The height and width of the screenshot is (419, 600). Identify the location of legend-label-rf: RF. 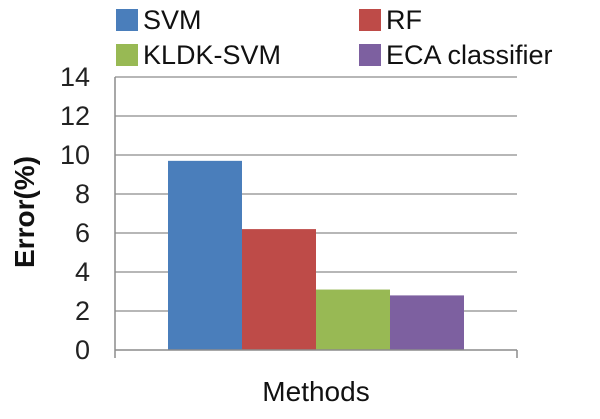
(404, 20).